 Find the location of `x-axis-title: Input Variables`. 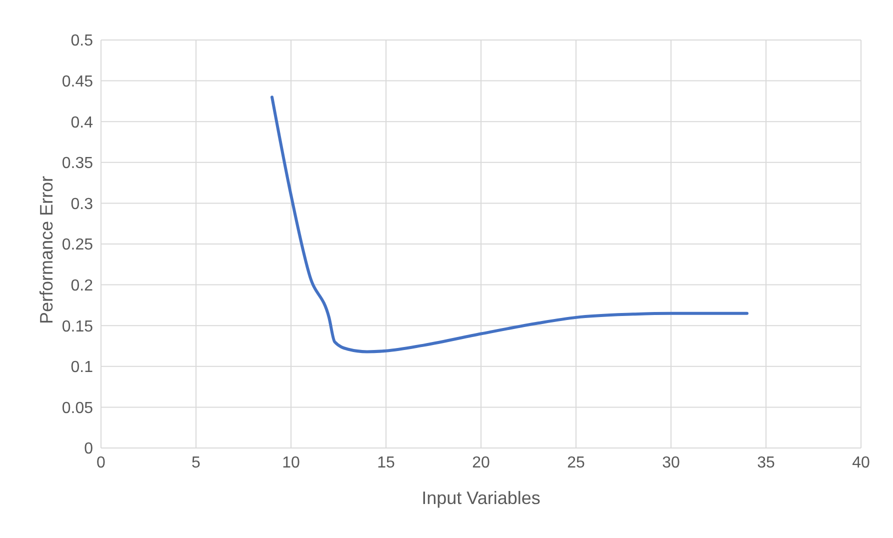

x-axis-title: Input Variables is located at coordinates (481, 498).